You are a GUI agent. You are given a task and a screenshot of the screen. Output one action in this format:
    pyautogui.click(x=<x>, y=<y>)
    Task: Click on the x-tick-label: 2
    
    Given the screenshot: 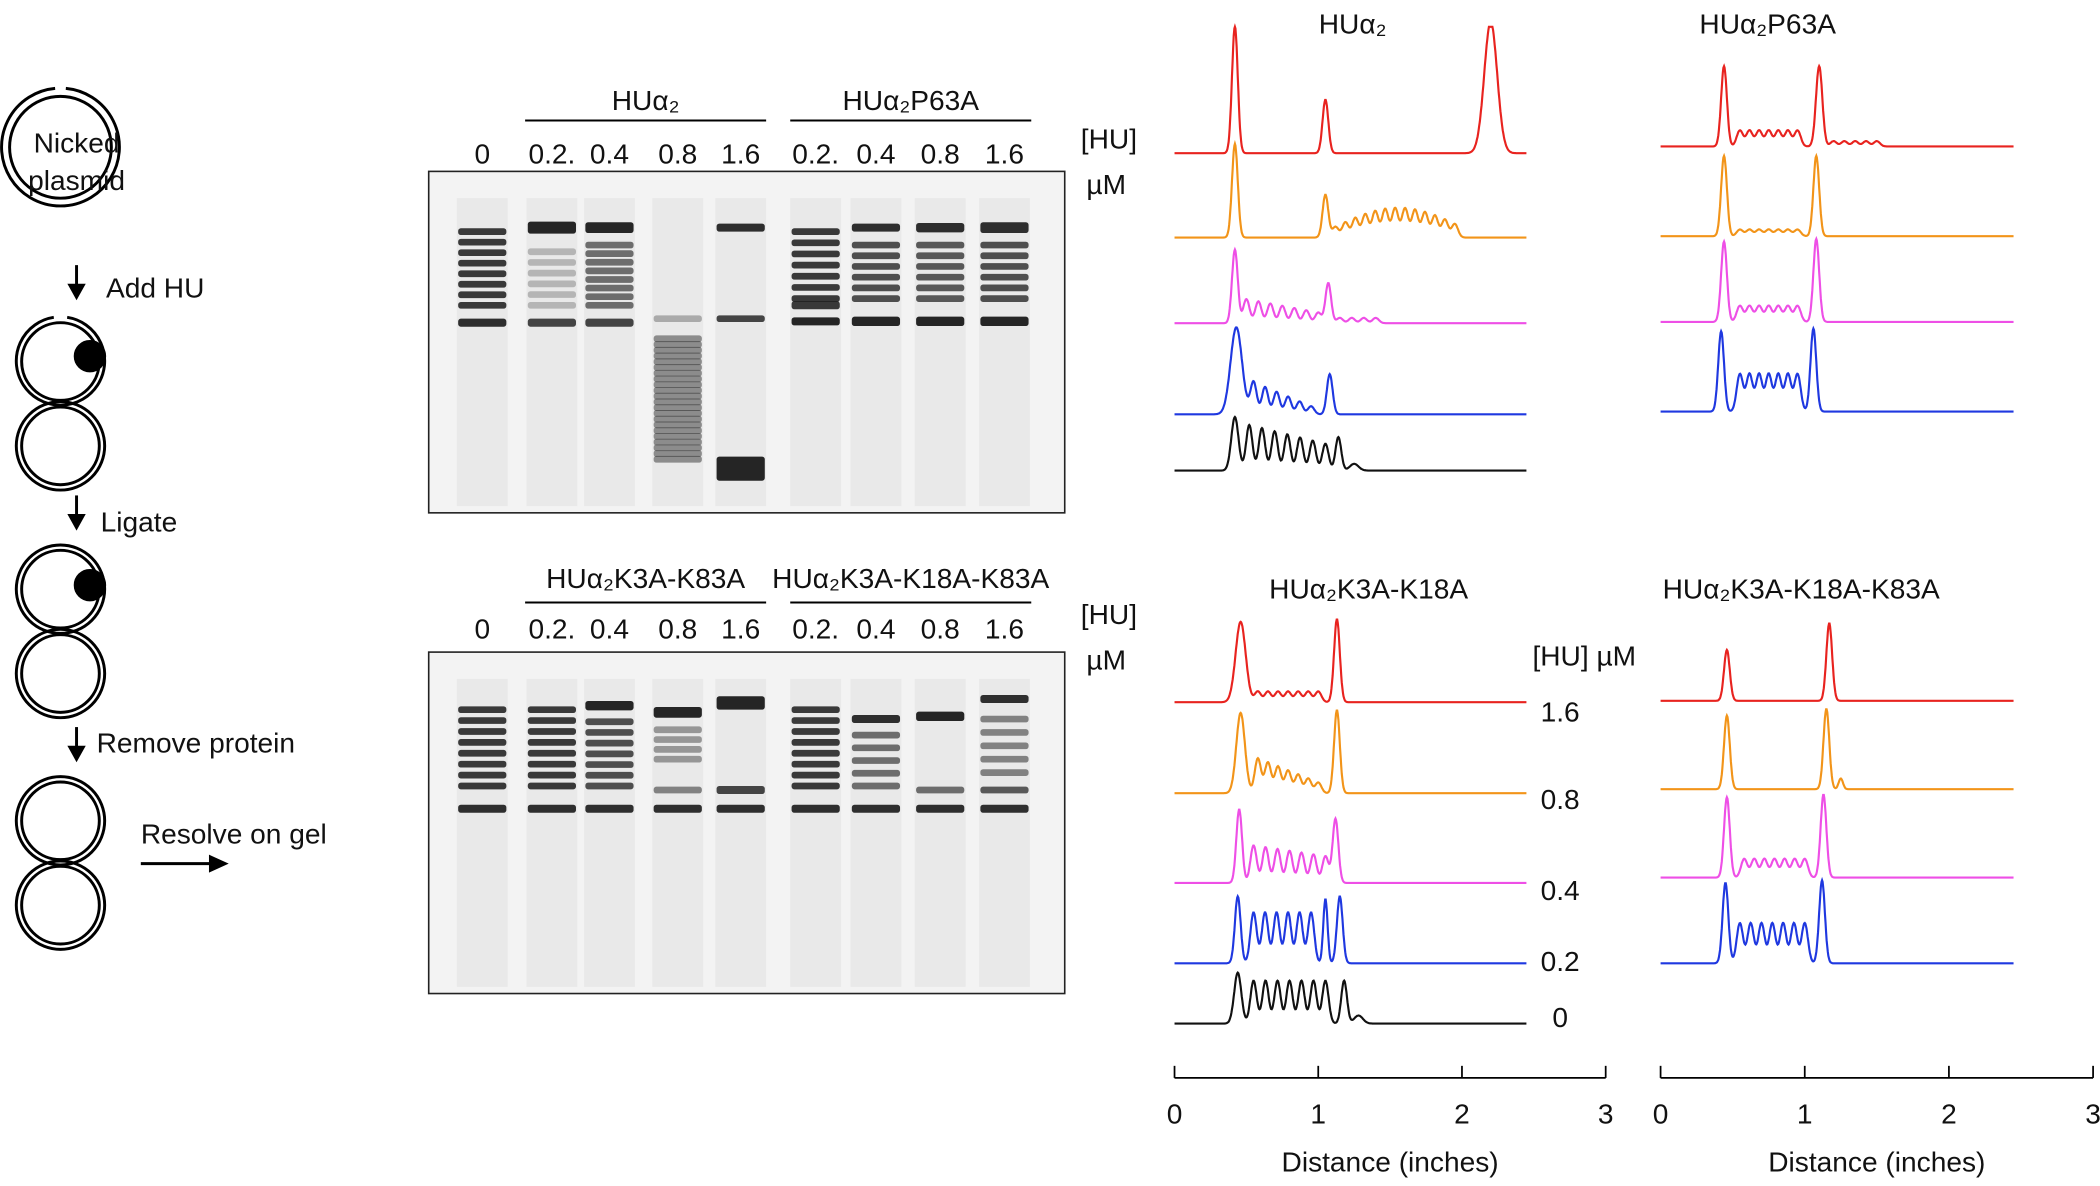 What is the action you would take?
    pyautogui.click(x=1949, y=1113)
    